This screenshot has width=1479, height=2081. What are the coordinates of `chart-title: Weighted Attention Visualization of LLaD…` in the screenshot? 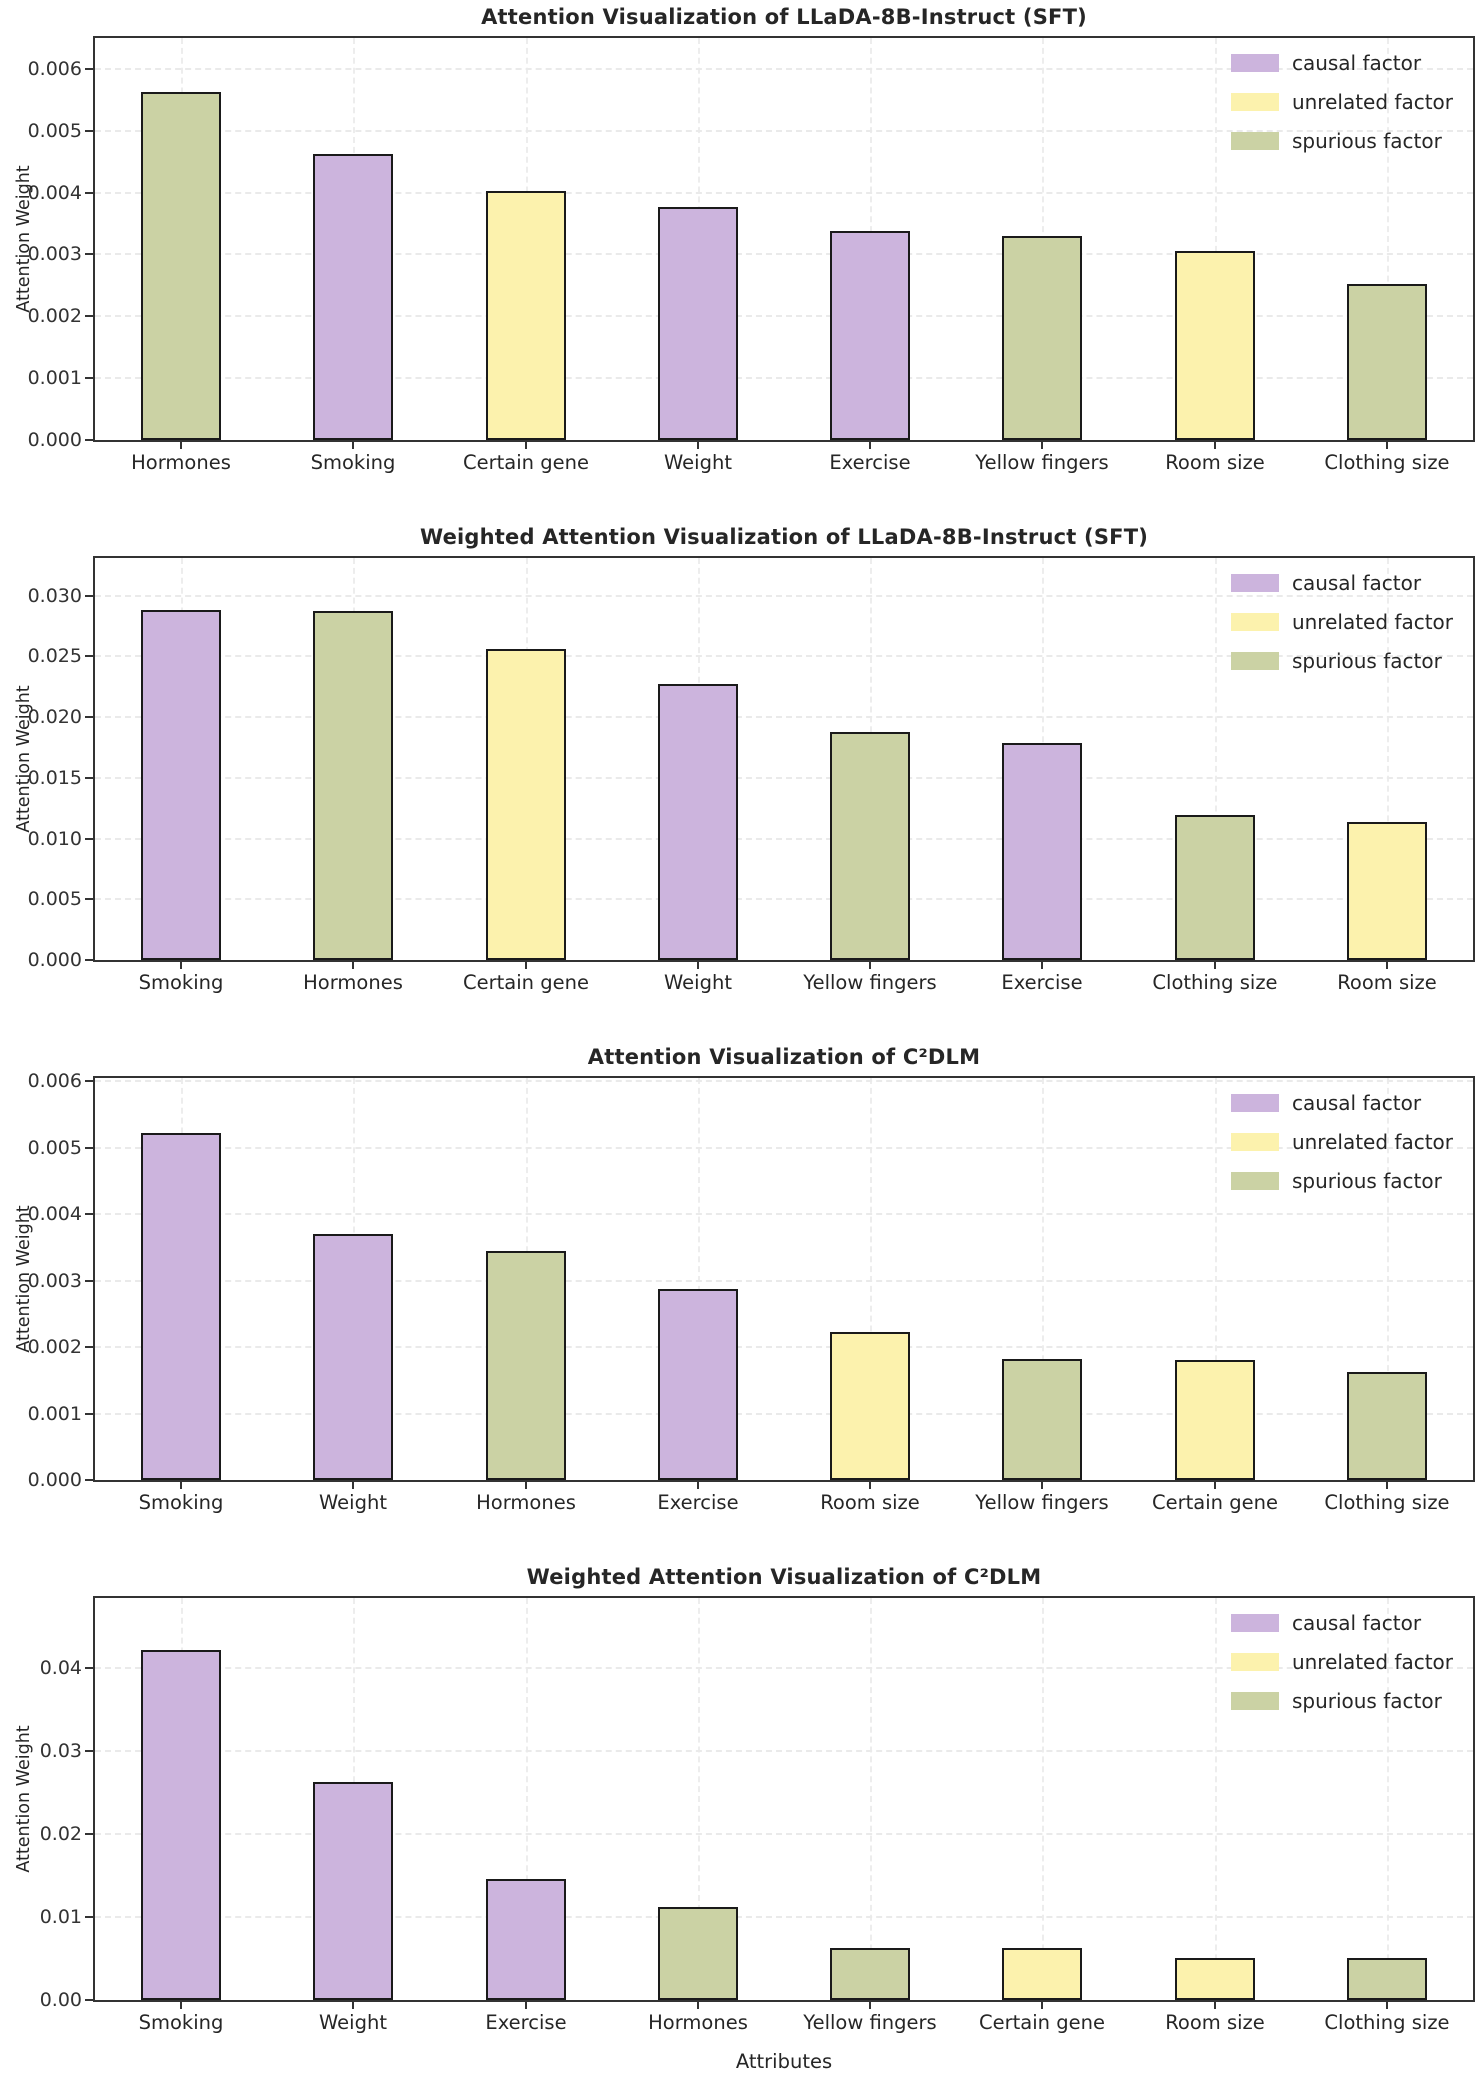 It's located at (784, 537).